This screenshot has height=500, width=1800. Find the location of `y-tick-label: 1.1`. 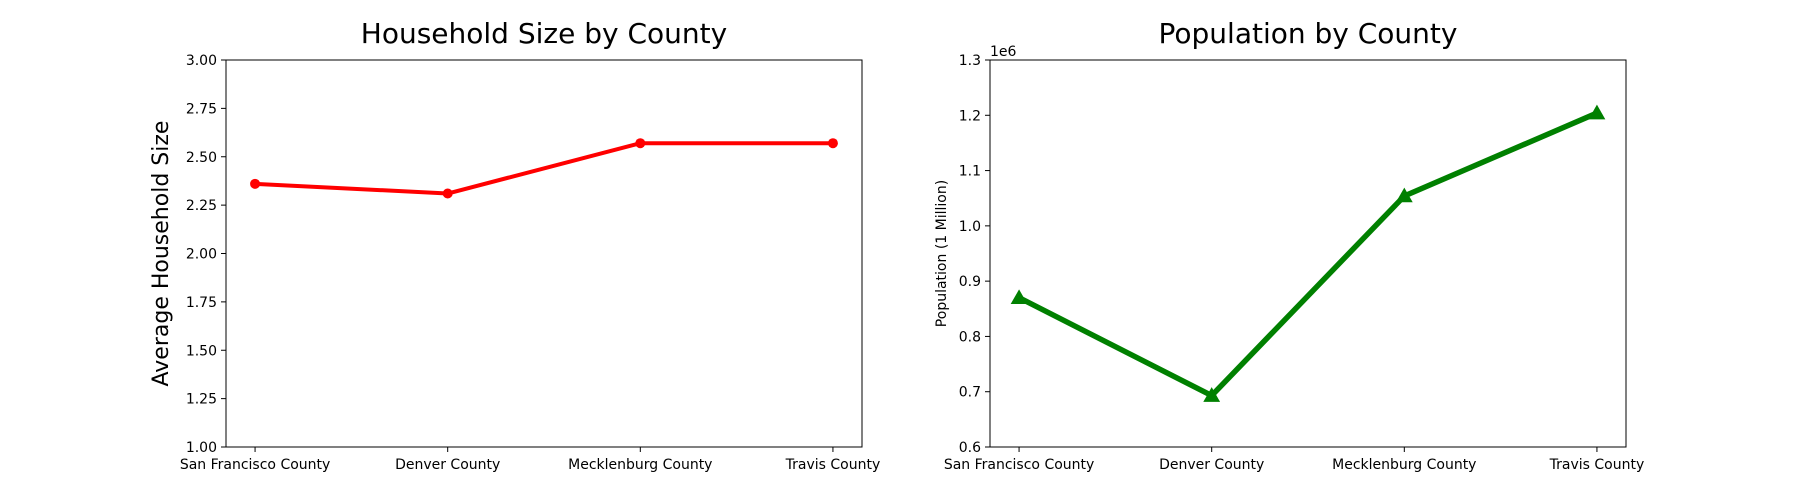

y-tick-label: 1.1 is located at coordinates (970, 172).